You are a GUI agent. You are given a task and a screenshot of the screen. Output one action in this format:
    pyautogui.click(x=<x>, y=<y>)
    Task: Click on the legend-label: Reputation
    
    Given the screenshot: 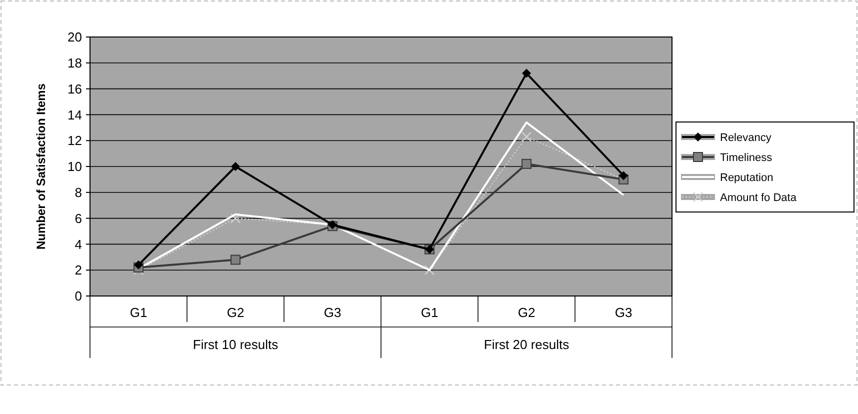 What is the action you would take?
    pyautogui.click(x=747, y=178)
    